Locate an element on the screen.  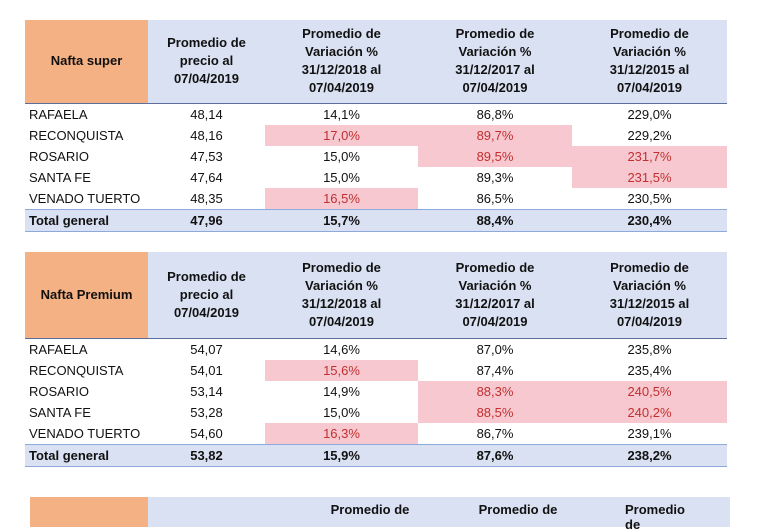
value-cell: 47,64 is located at coordinates (206, 177).